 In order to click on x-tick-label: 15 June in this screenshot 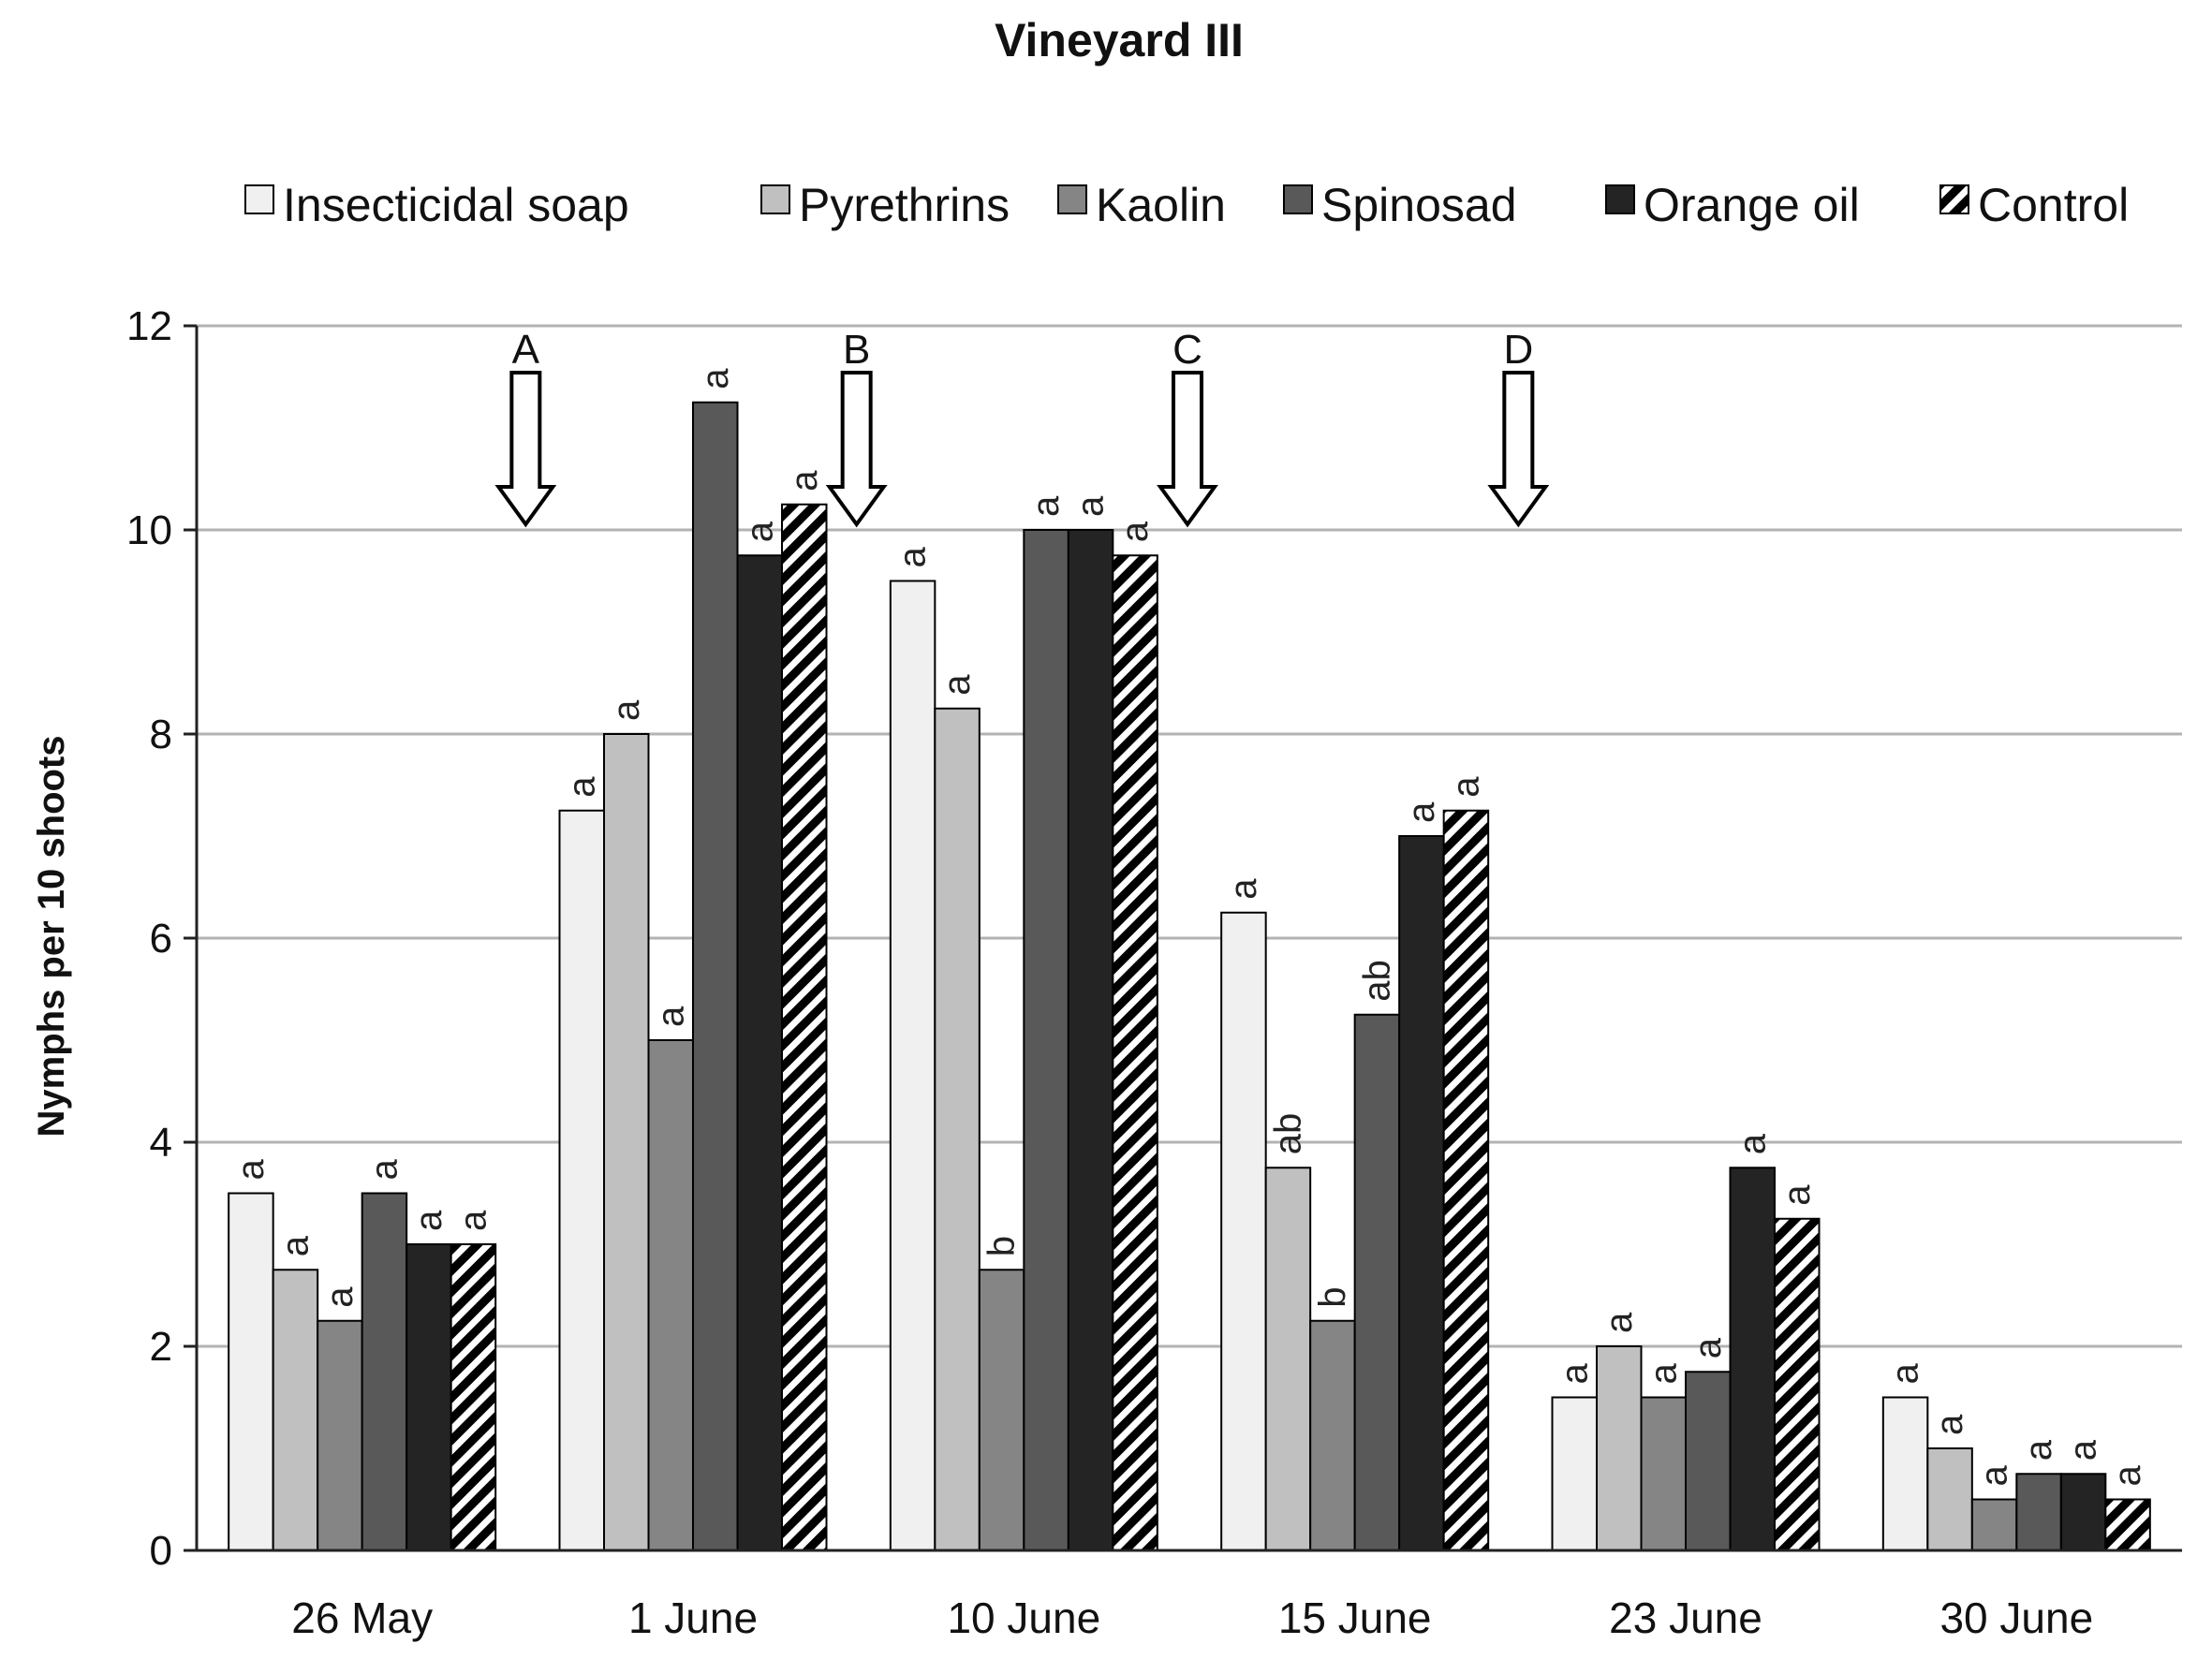, I will do `click(1355, 1618)`.